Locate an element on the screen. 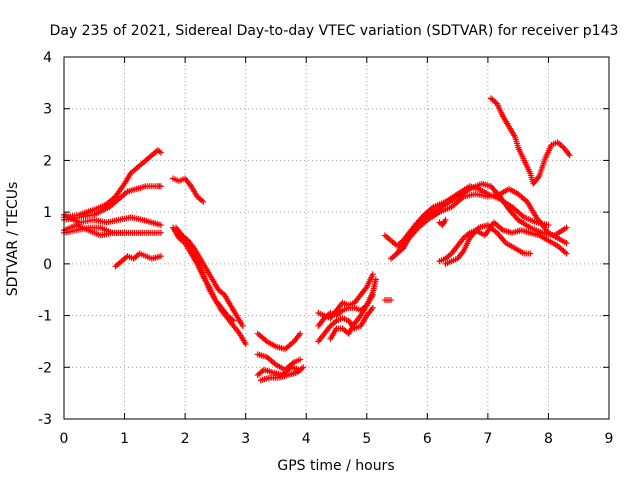  y-tick-label: -3 is located at coordinates (45, 420).